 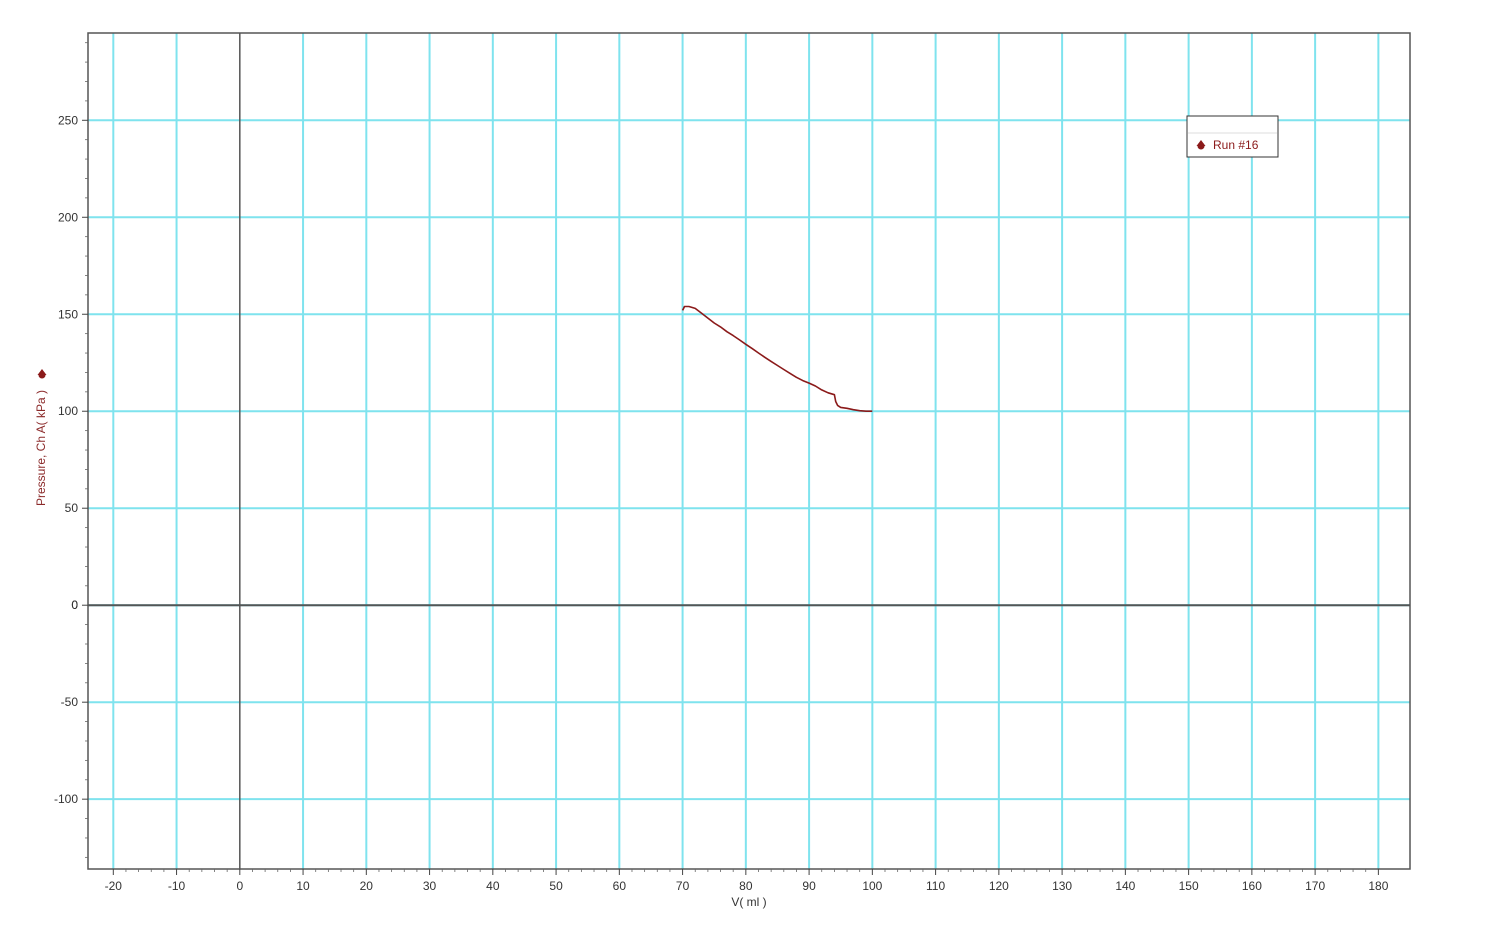 What do you see at coordinates (809, 886) in the screenshot?
I see `x-tick-label: 90` at bounding box center [809, 886].